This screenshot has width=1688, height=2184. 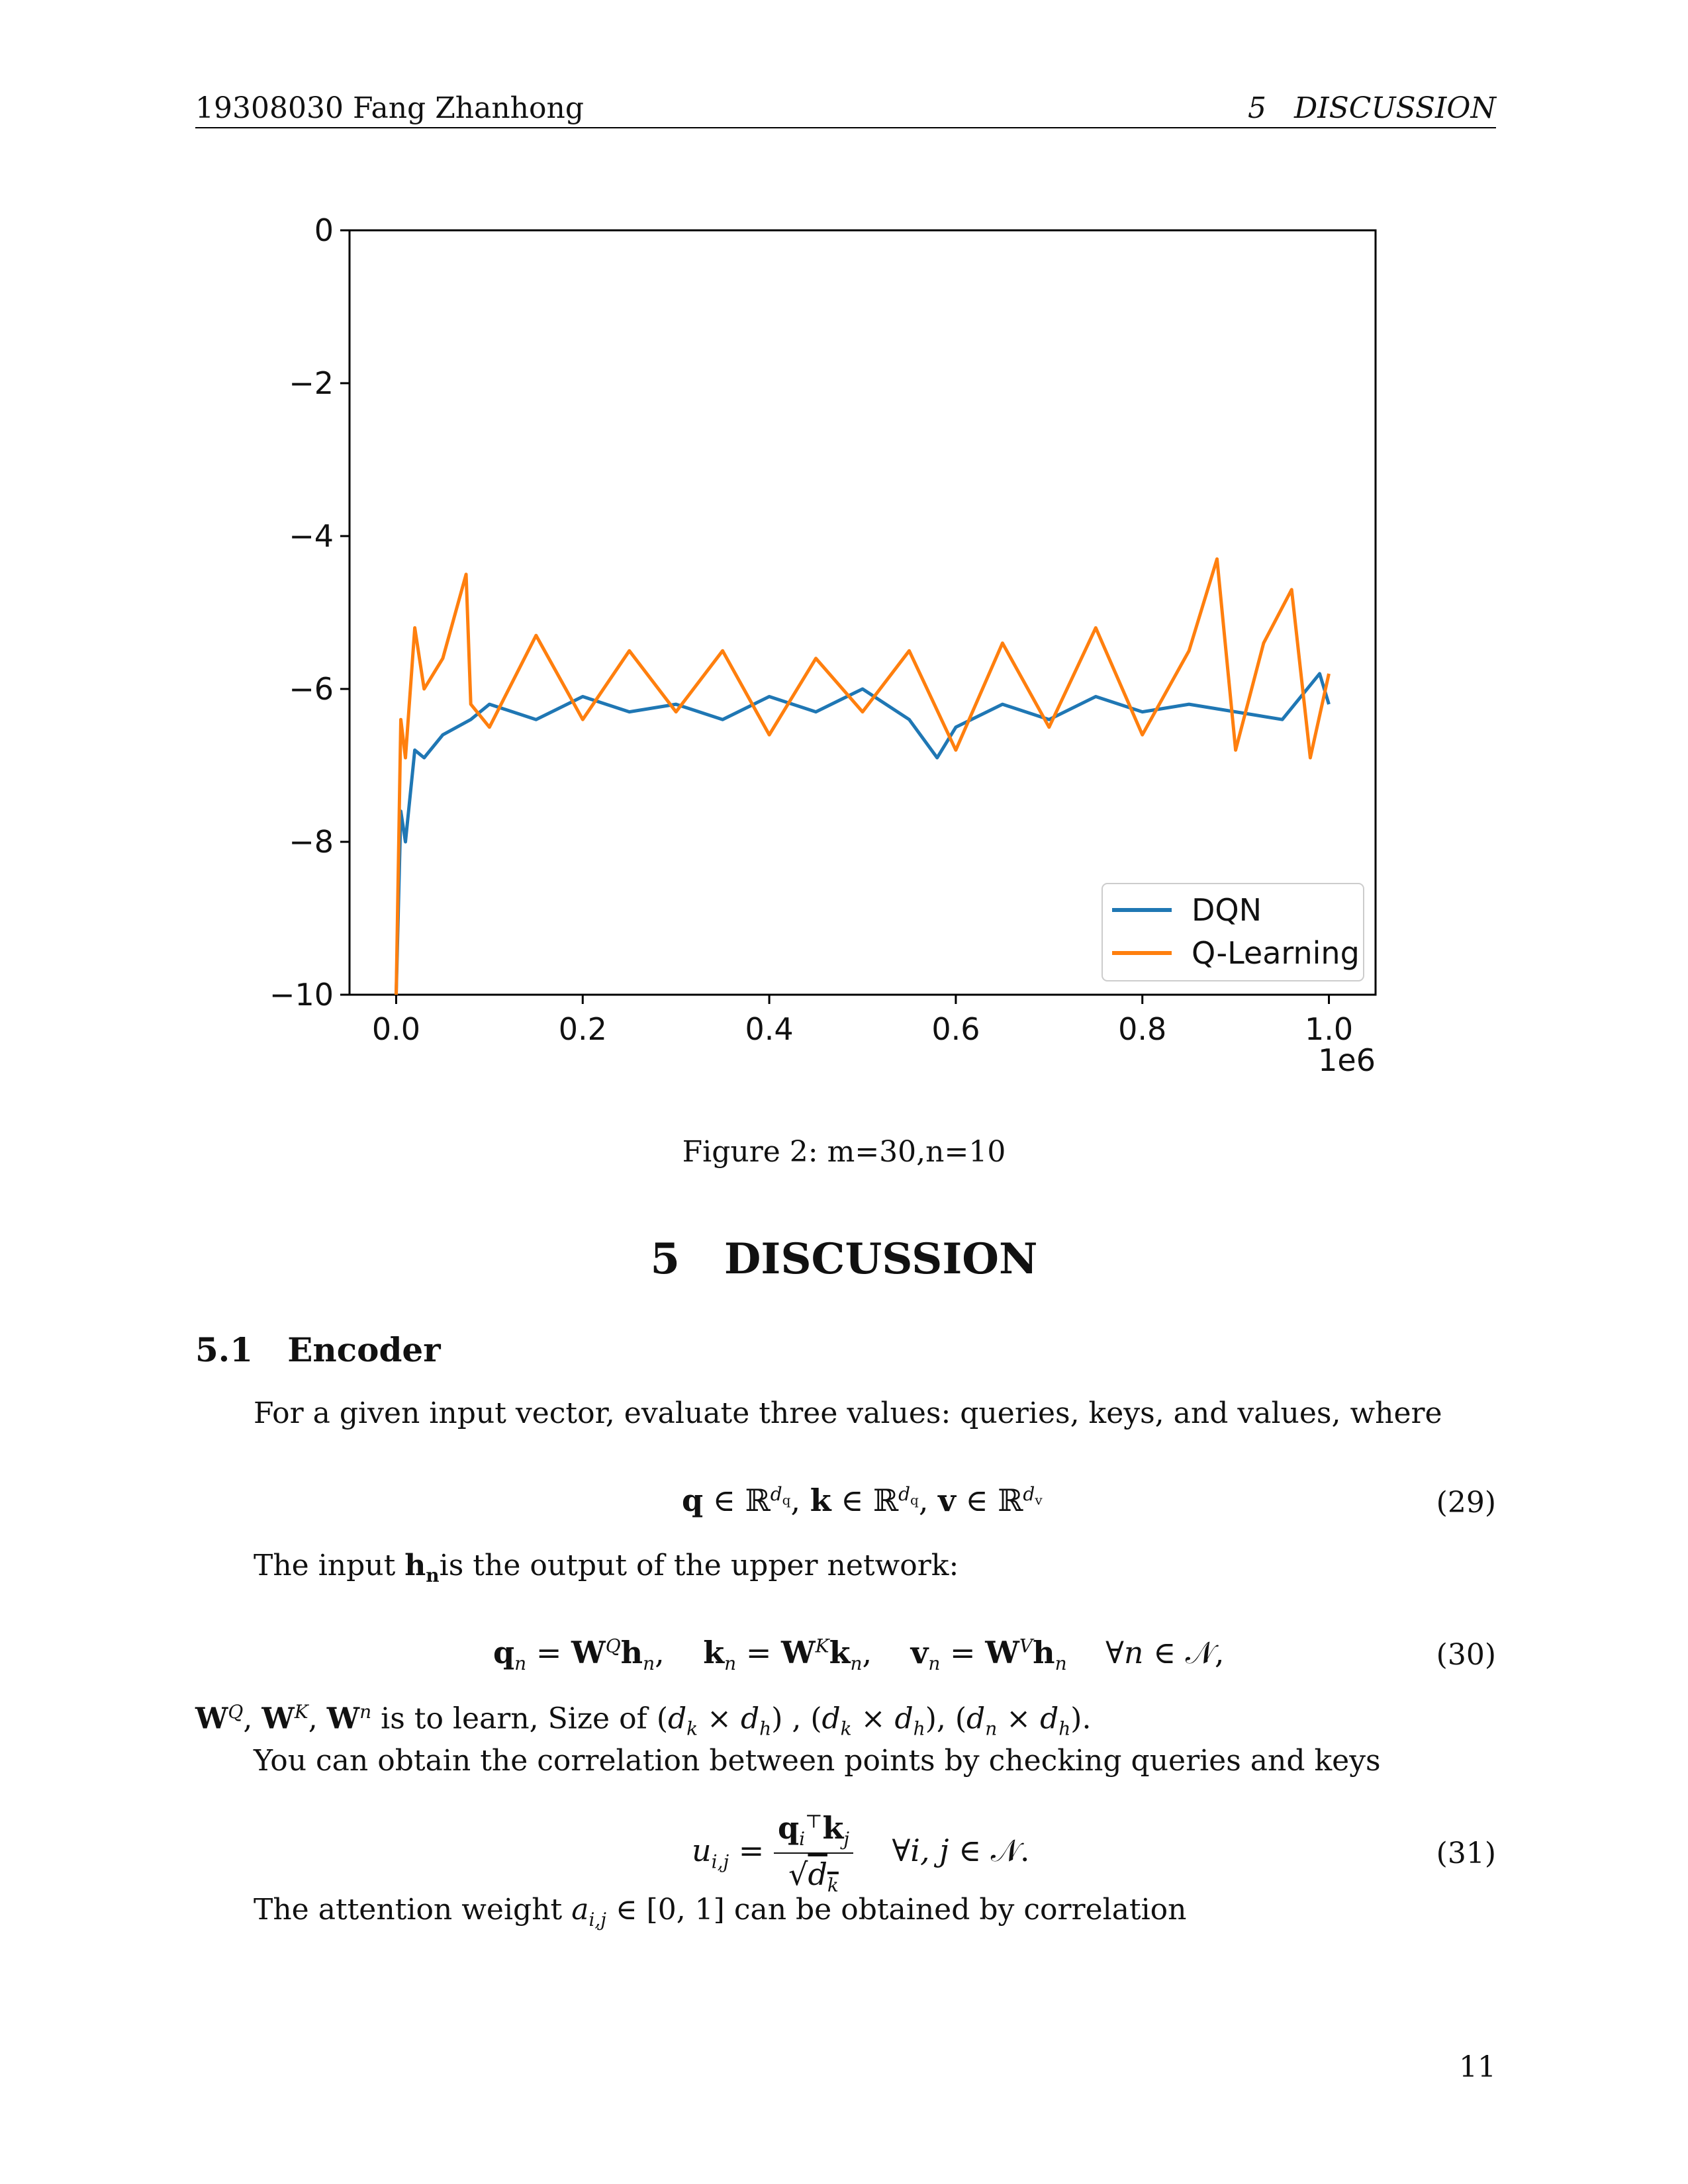 What do you see at coordinates (1466, 1655) in the screenshot?
I see `equation-number-30: (30)` at bounding box center [1466, 1655].